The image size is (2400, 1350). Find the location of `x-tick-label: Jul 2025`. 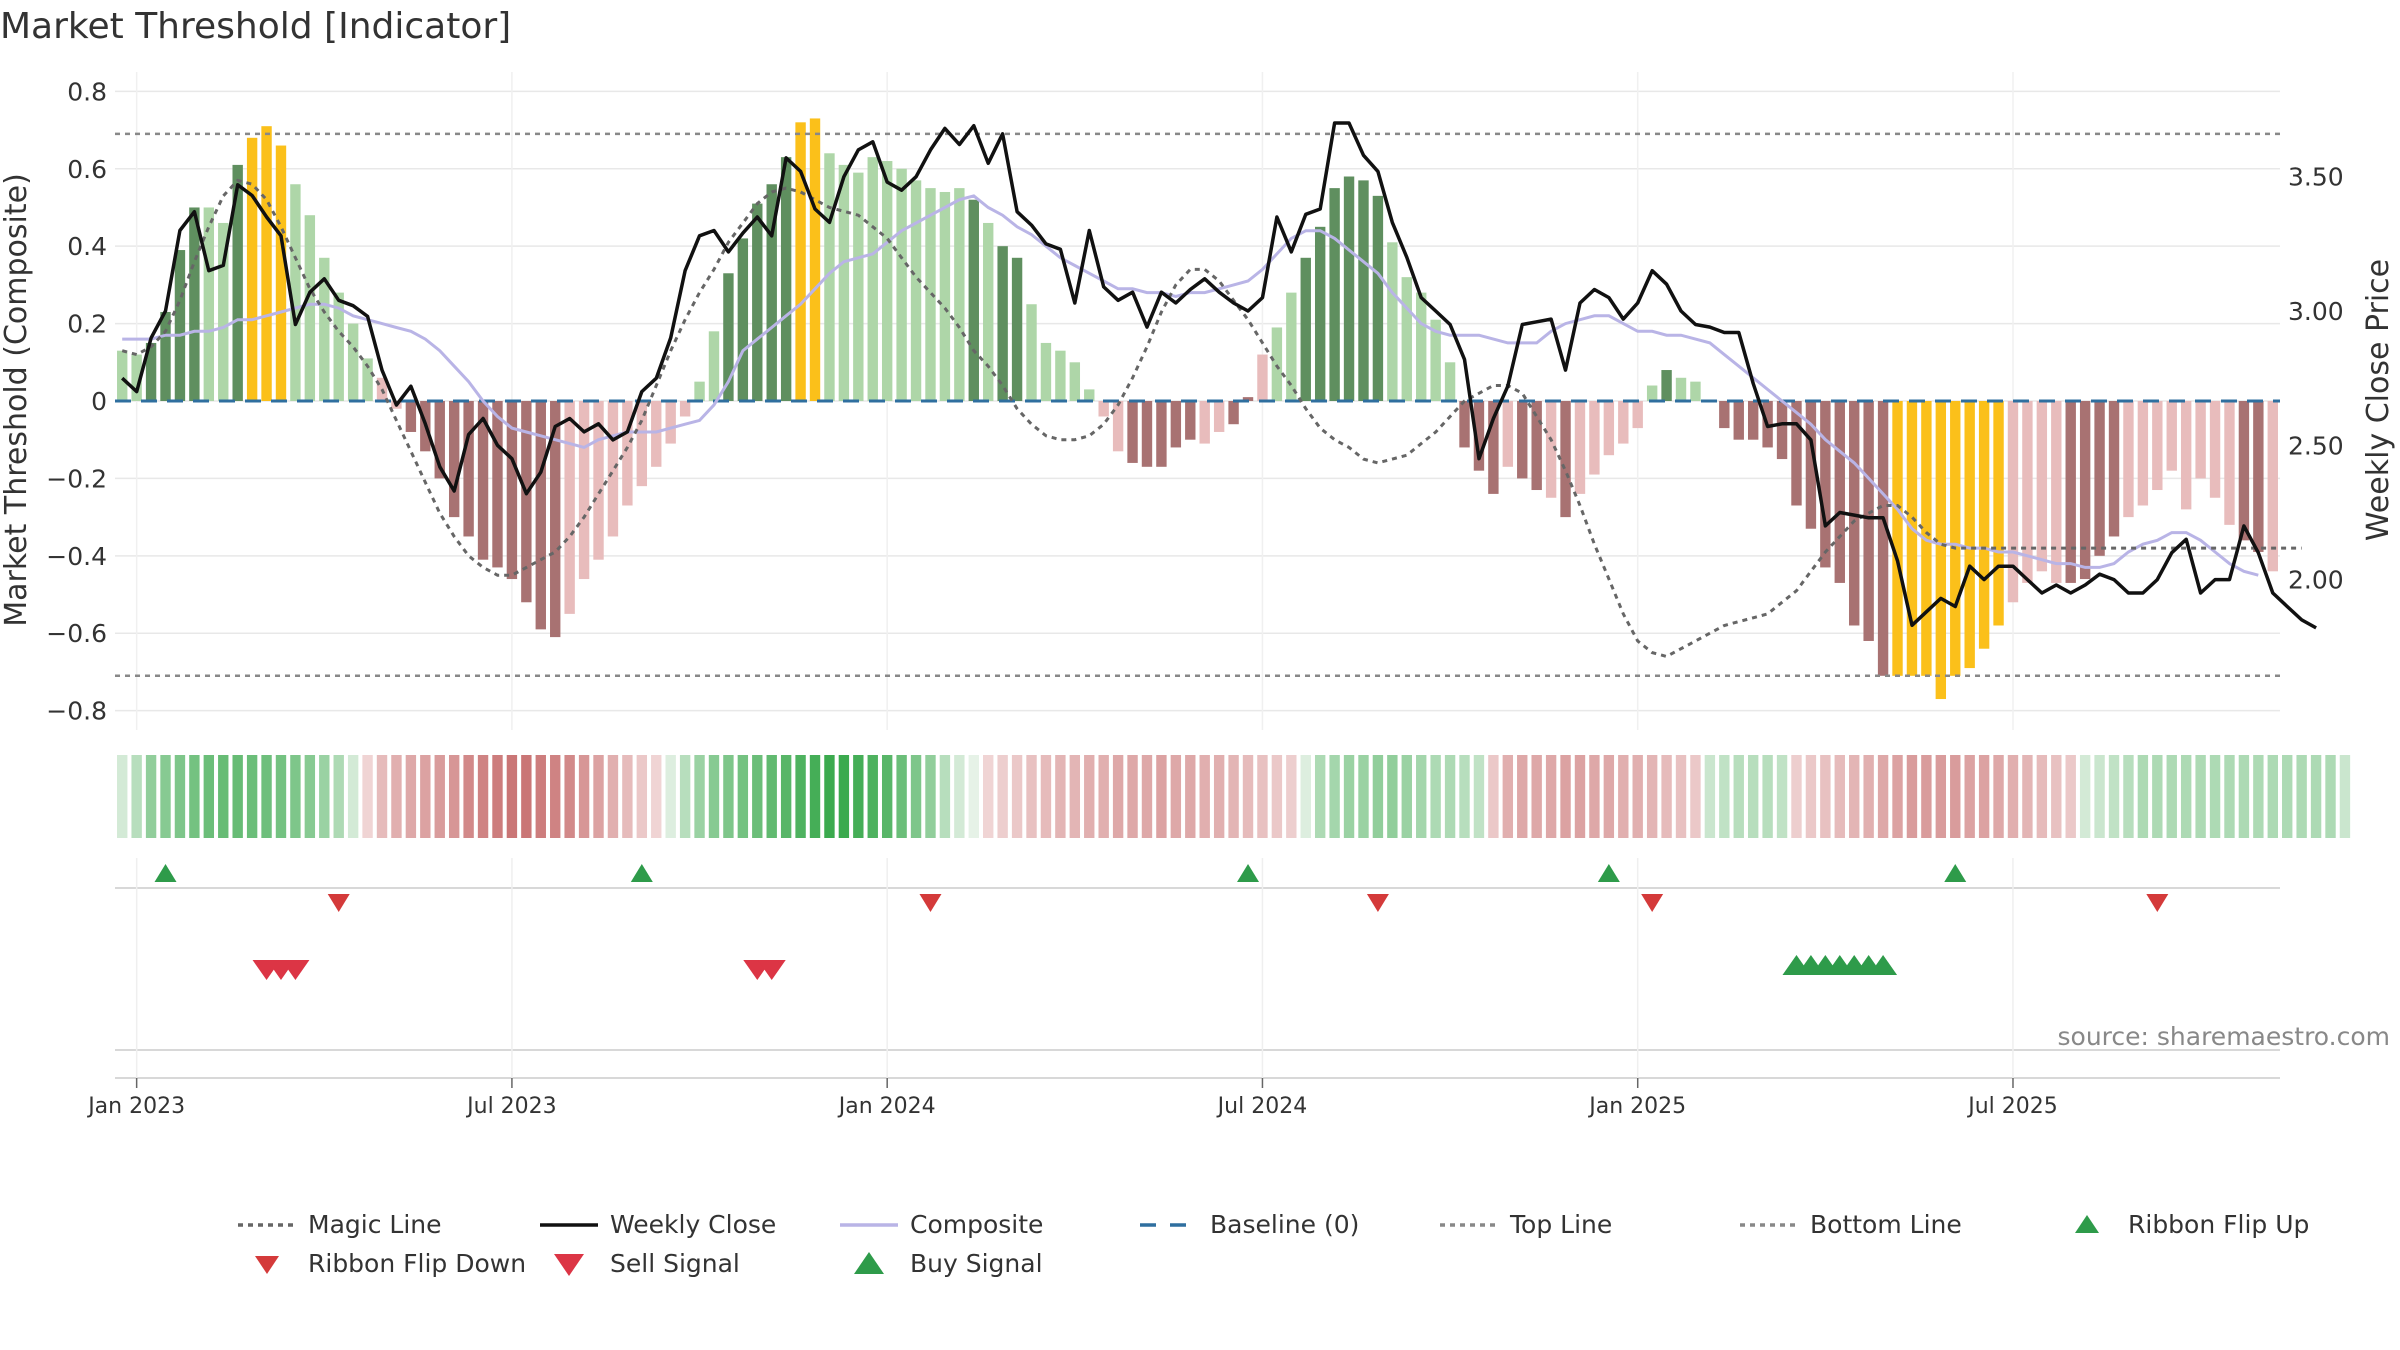

x-tick-label: Jul 2025 is located at coordinates (2012, 1106).